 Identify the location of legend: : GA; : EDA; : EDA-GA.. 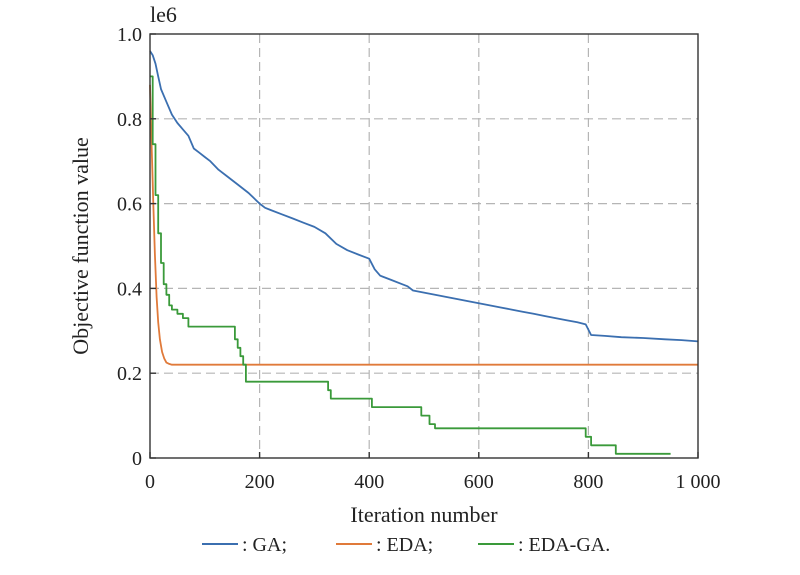
(406, 545).